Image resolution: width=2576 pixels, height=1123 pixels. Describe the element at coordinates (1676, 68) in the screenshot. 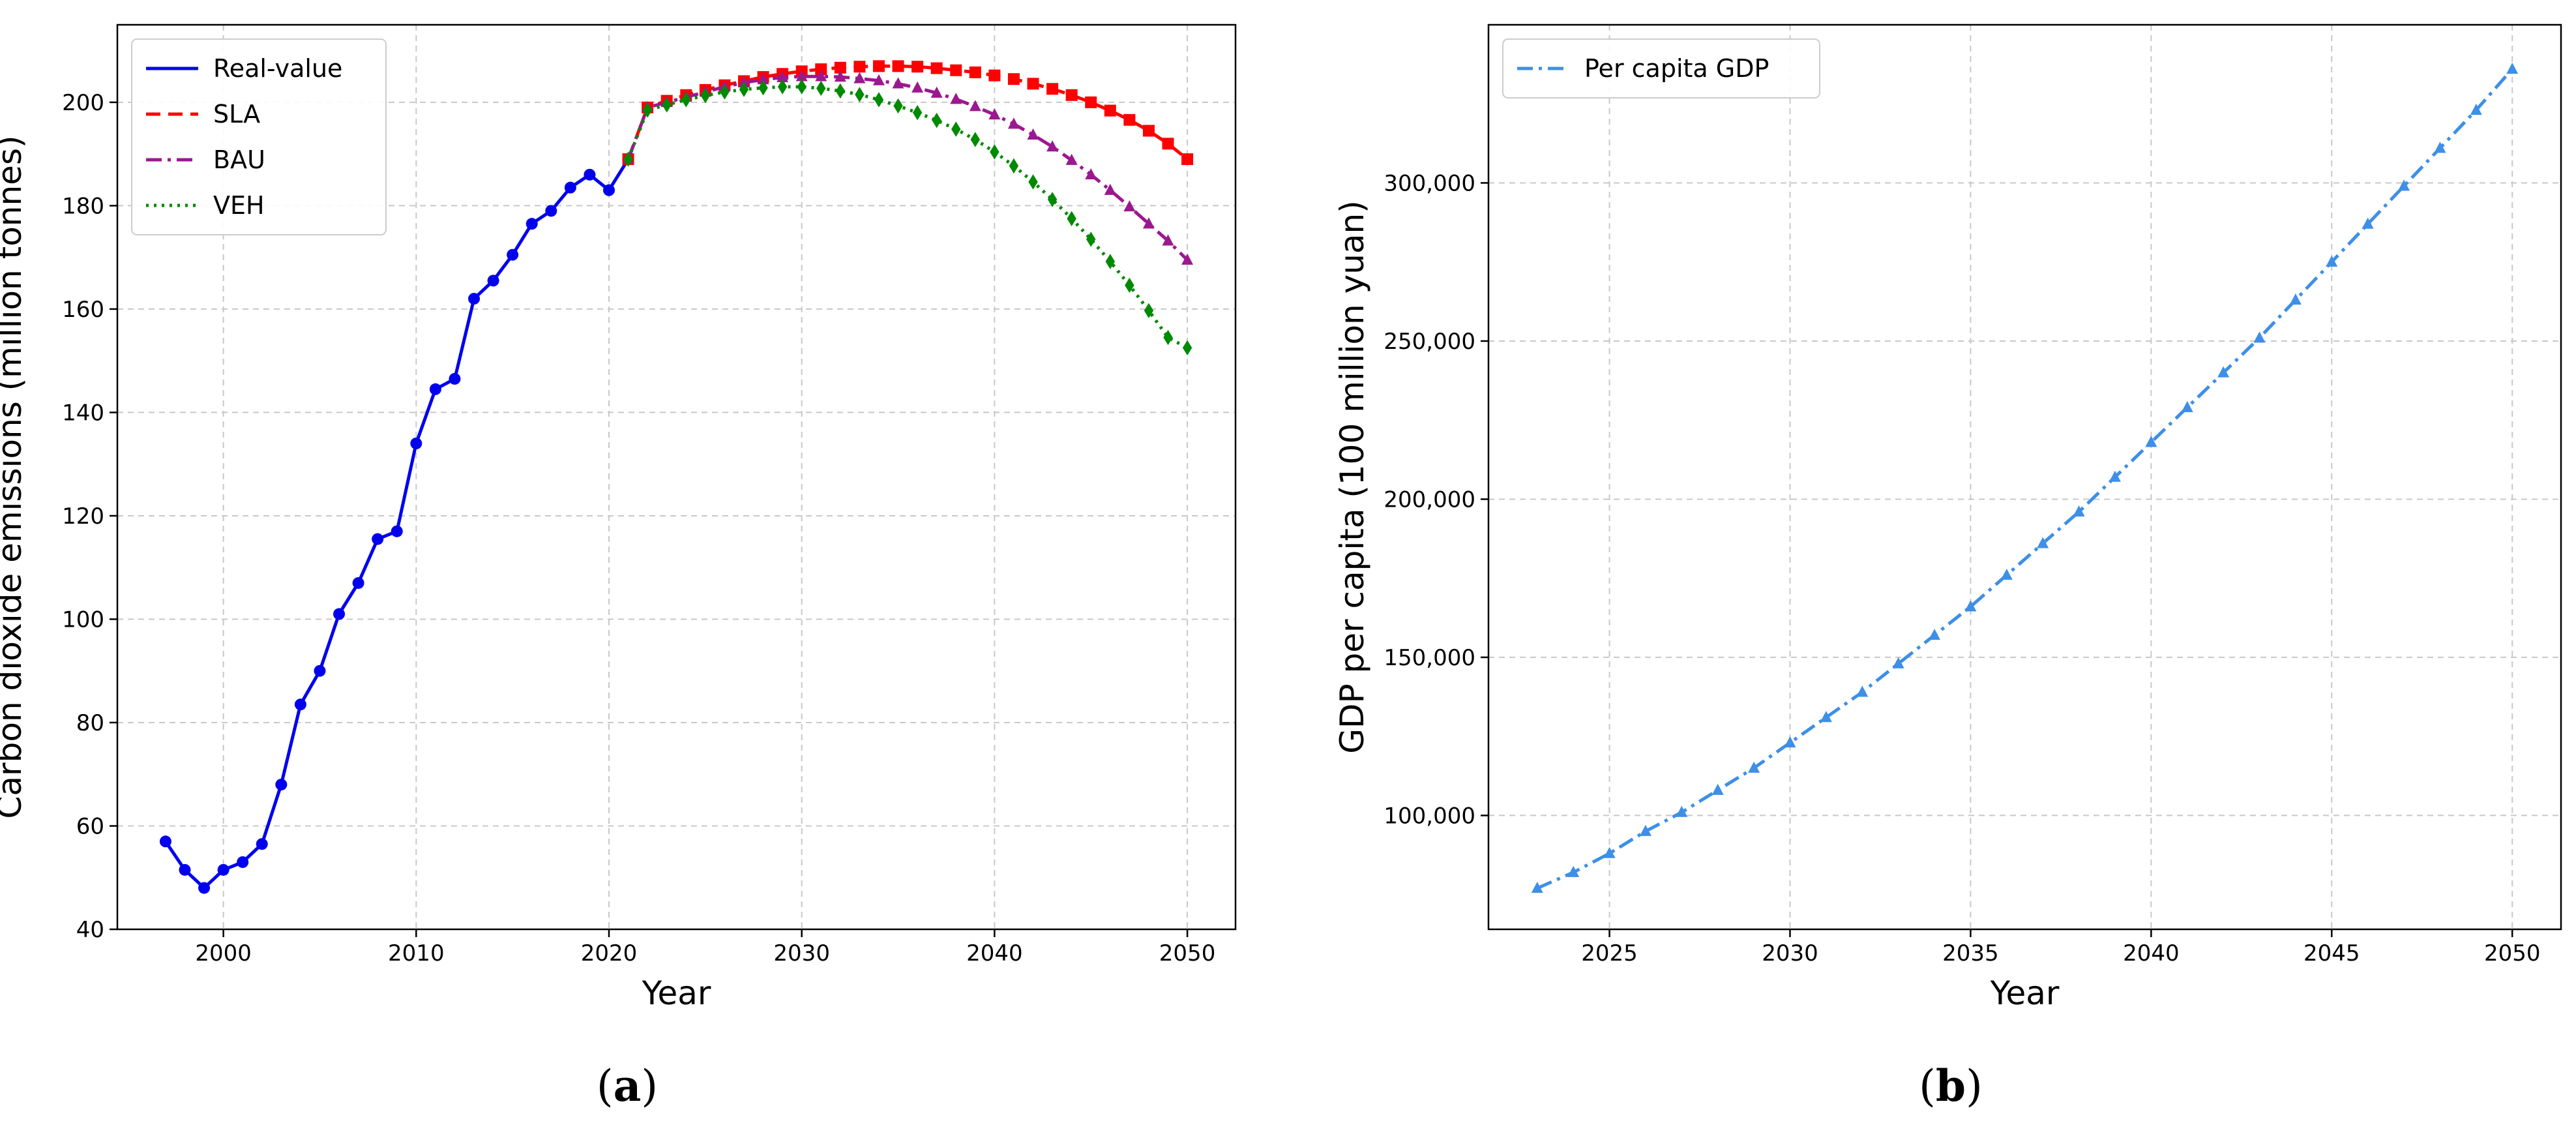

I see `legend-entry: Per capita GDP` at that location.